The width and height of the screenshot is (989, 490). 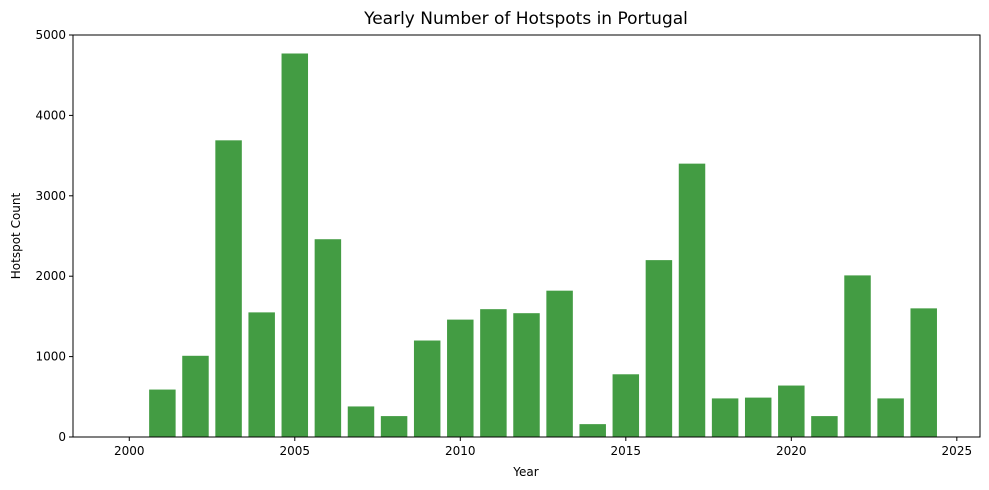 What do you see at coordinates (725, 417) in the screenshot?
I see `bar-2018` at bounding box center [725, 417].